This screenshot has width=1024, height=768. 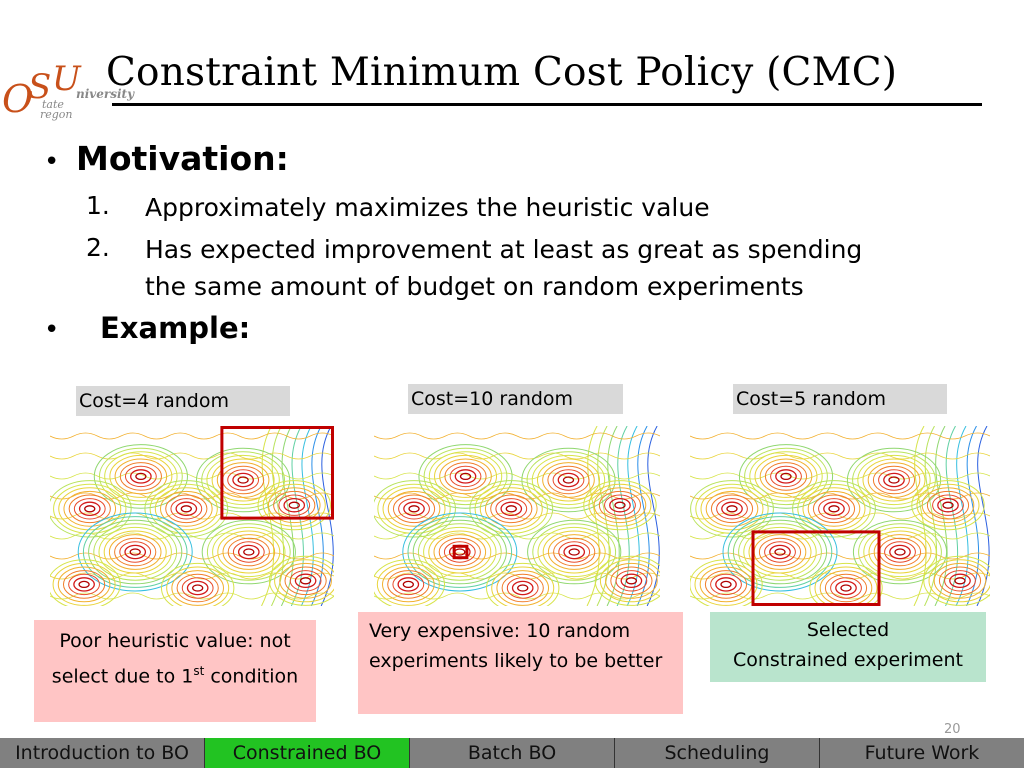 What do you see at coordinates (72, 85) in the screenshot?
I see `osu-logo: O S U niversity tate regon` at bounding box center [72, 85].